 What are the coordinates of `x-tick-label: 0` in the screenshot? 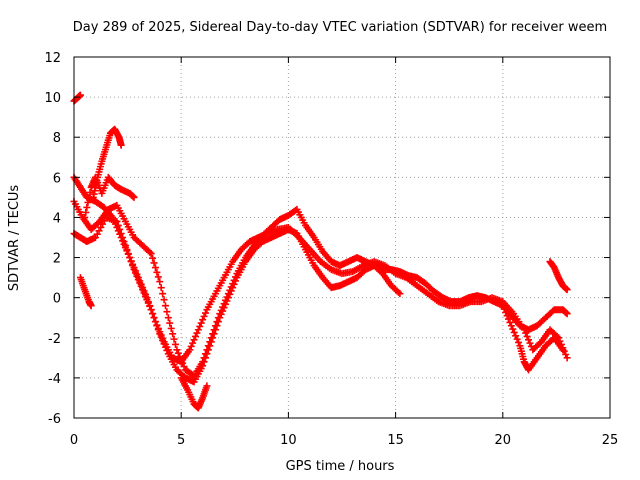 It's located at (74, 440).